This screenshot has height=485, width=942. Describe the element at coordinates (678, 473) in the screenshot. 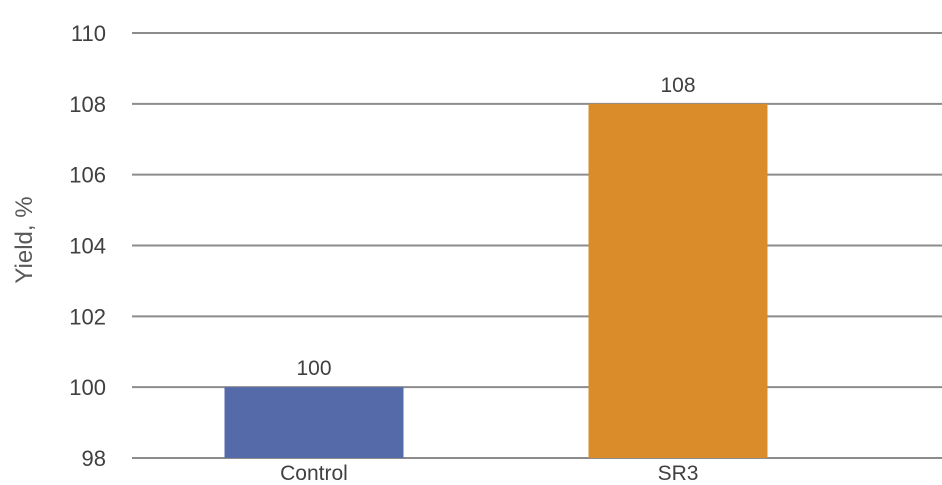

I see `x-category-label: SR3` at that location.